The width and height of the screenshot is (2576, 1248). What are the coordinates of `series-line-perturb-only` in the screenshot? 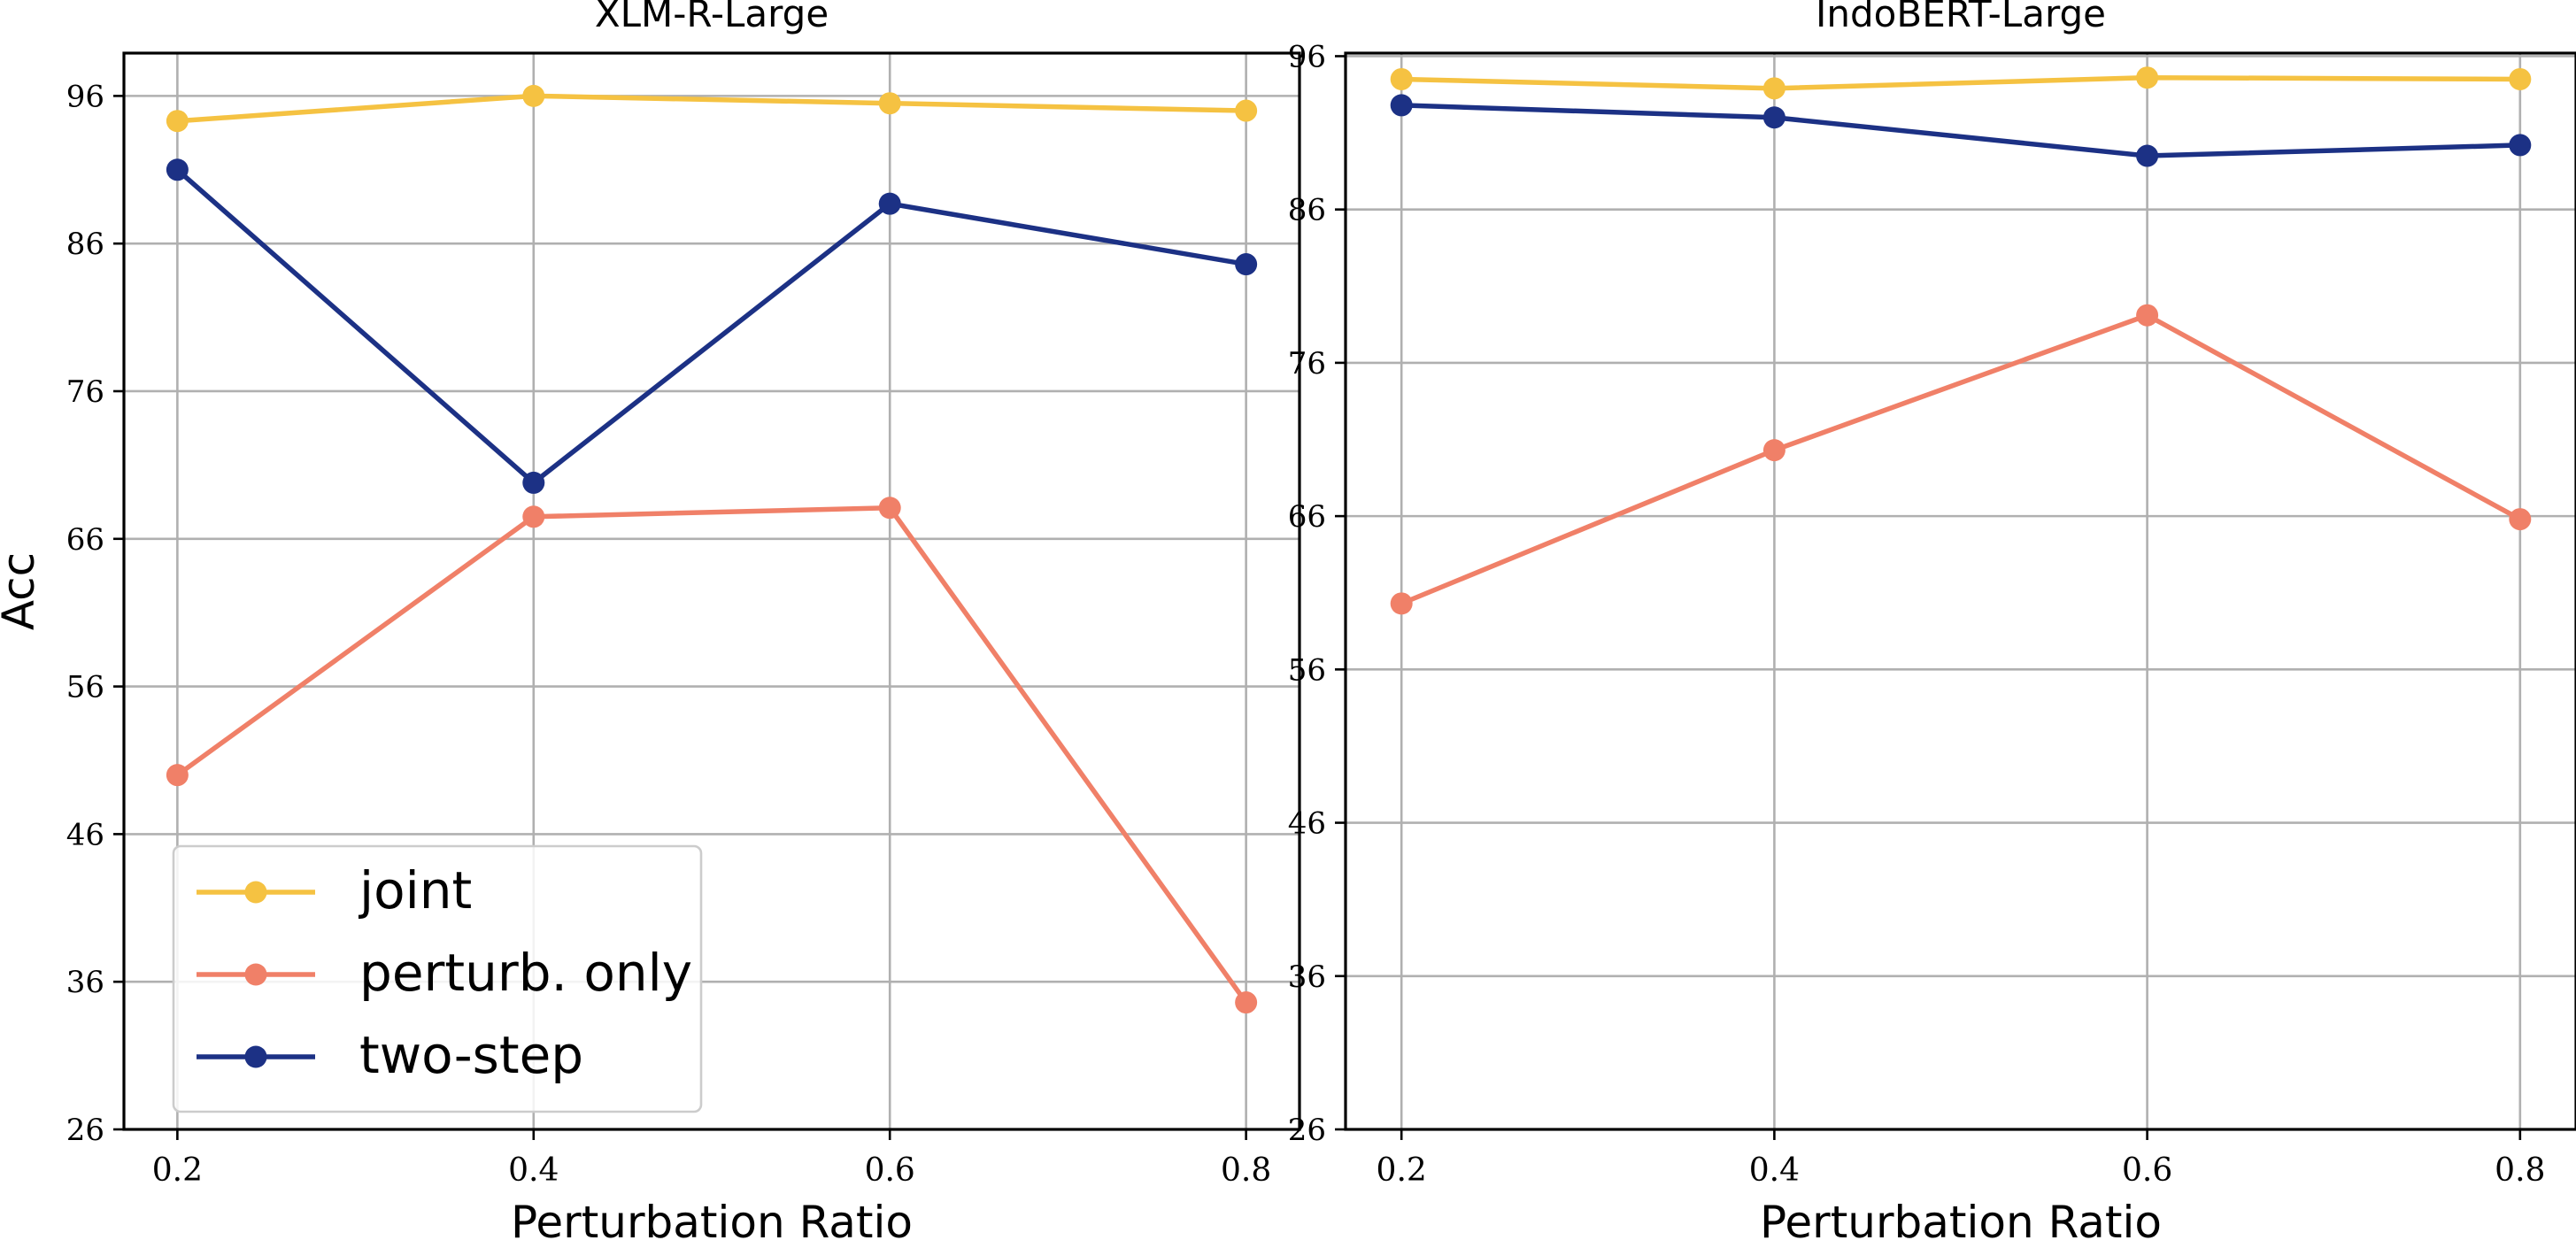 It's located at (1961, 459).